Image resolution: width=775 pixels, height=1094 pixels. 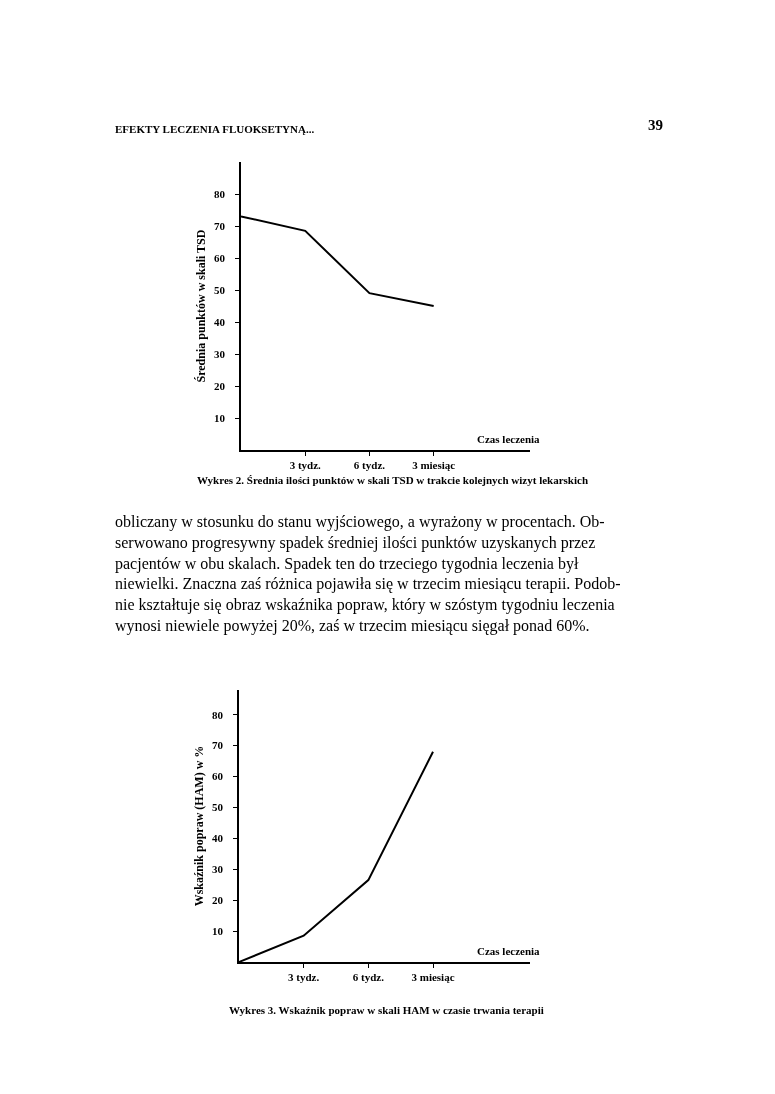 What do you see at coordinates (368, 574) in the screenshot?
I see `text: obliczany w stosunku do stanu wyjściowego, a wyrażony w procentach. Ob- serwowano progresywny spadek średniej ilości punktów uzyskanych przez pacjentów w obu skalach. Spadek ten do trzeciego tygodnia leczenia był niewielki. Znaczna zaś różnica pojawiła się w trzecim miesiącu terapii. Podob- nie kształtuje się obraz wskaźnika popraw, który w szóstym tygodniu leczenia wynosi niewiele powyżej 20%, zaś w trzecim miesiącu sięgał ponad 60%.` at bounding box center [368, 574].